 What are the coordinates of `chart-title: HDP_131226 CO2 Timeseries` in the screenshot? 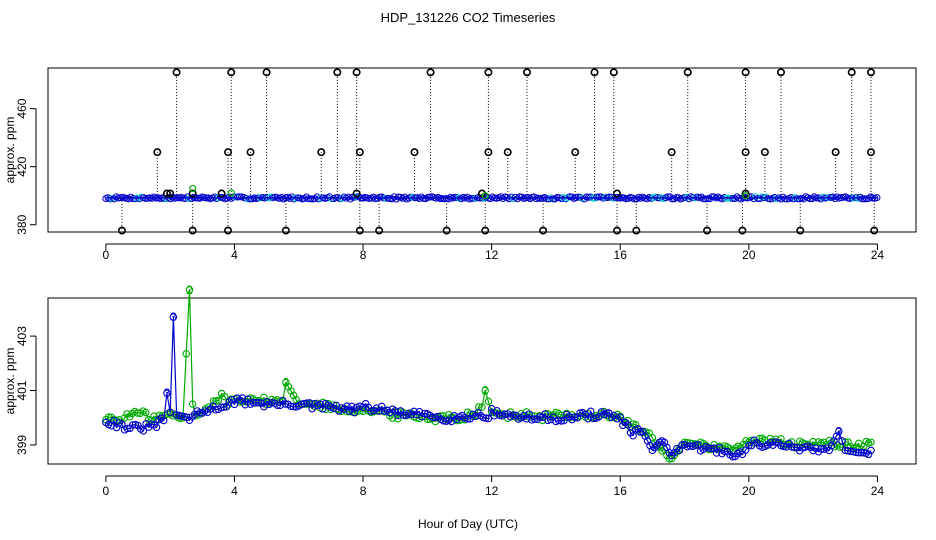 It's located at (468, 17).